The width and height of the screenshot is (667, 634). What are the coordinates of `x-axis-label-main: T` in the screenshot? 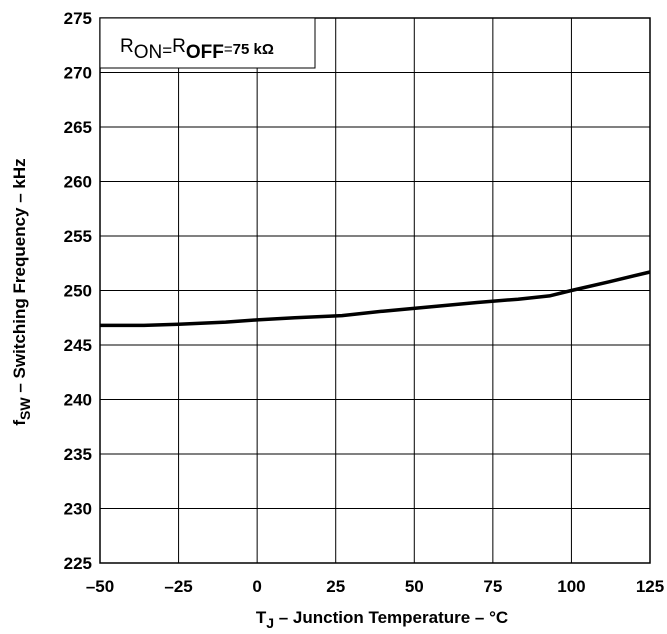 It's located at (261, 617).